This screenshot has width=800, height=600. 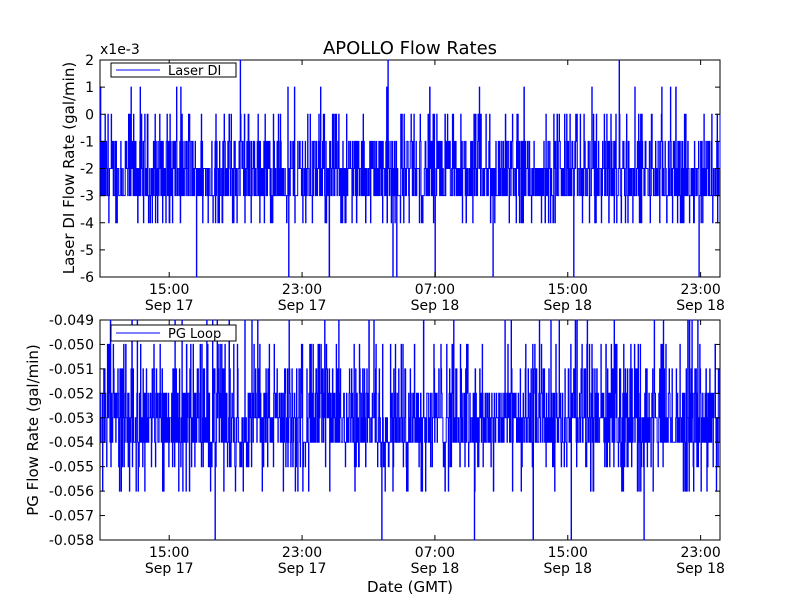 What do you see at coordinates (87, 142) in the screenshot?
I see `y-tick-label: -1` at bounding box center [87, 142].